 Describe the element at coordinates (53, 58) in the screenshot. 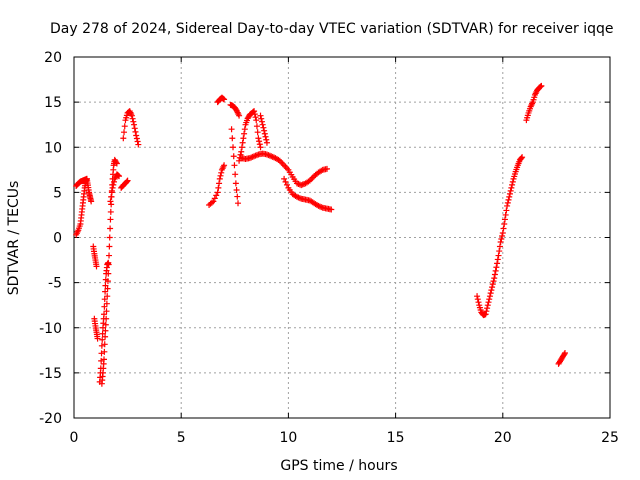

I see `y-tick-label: 20` at that location.